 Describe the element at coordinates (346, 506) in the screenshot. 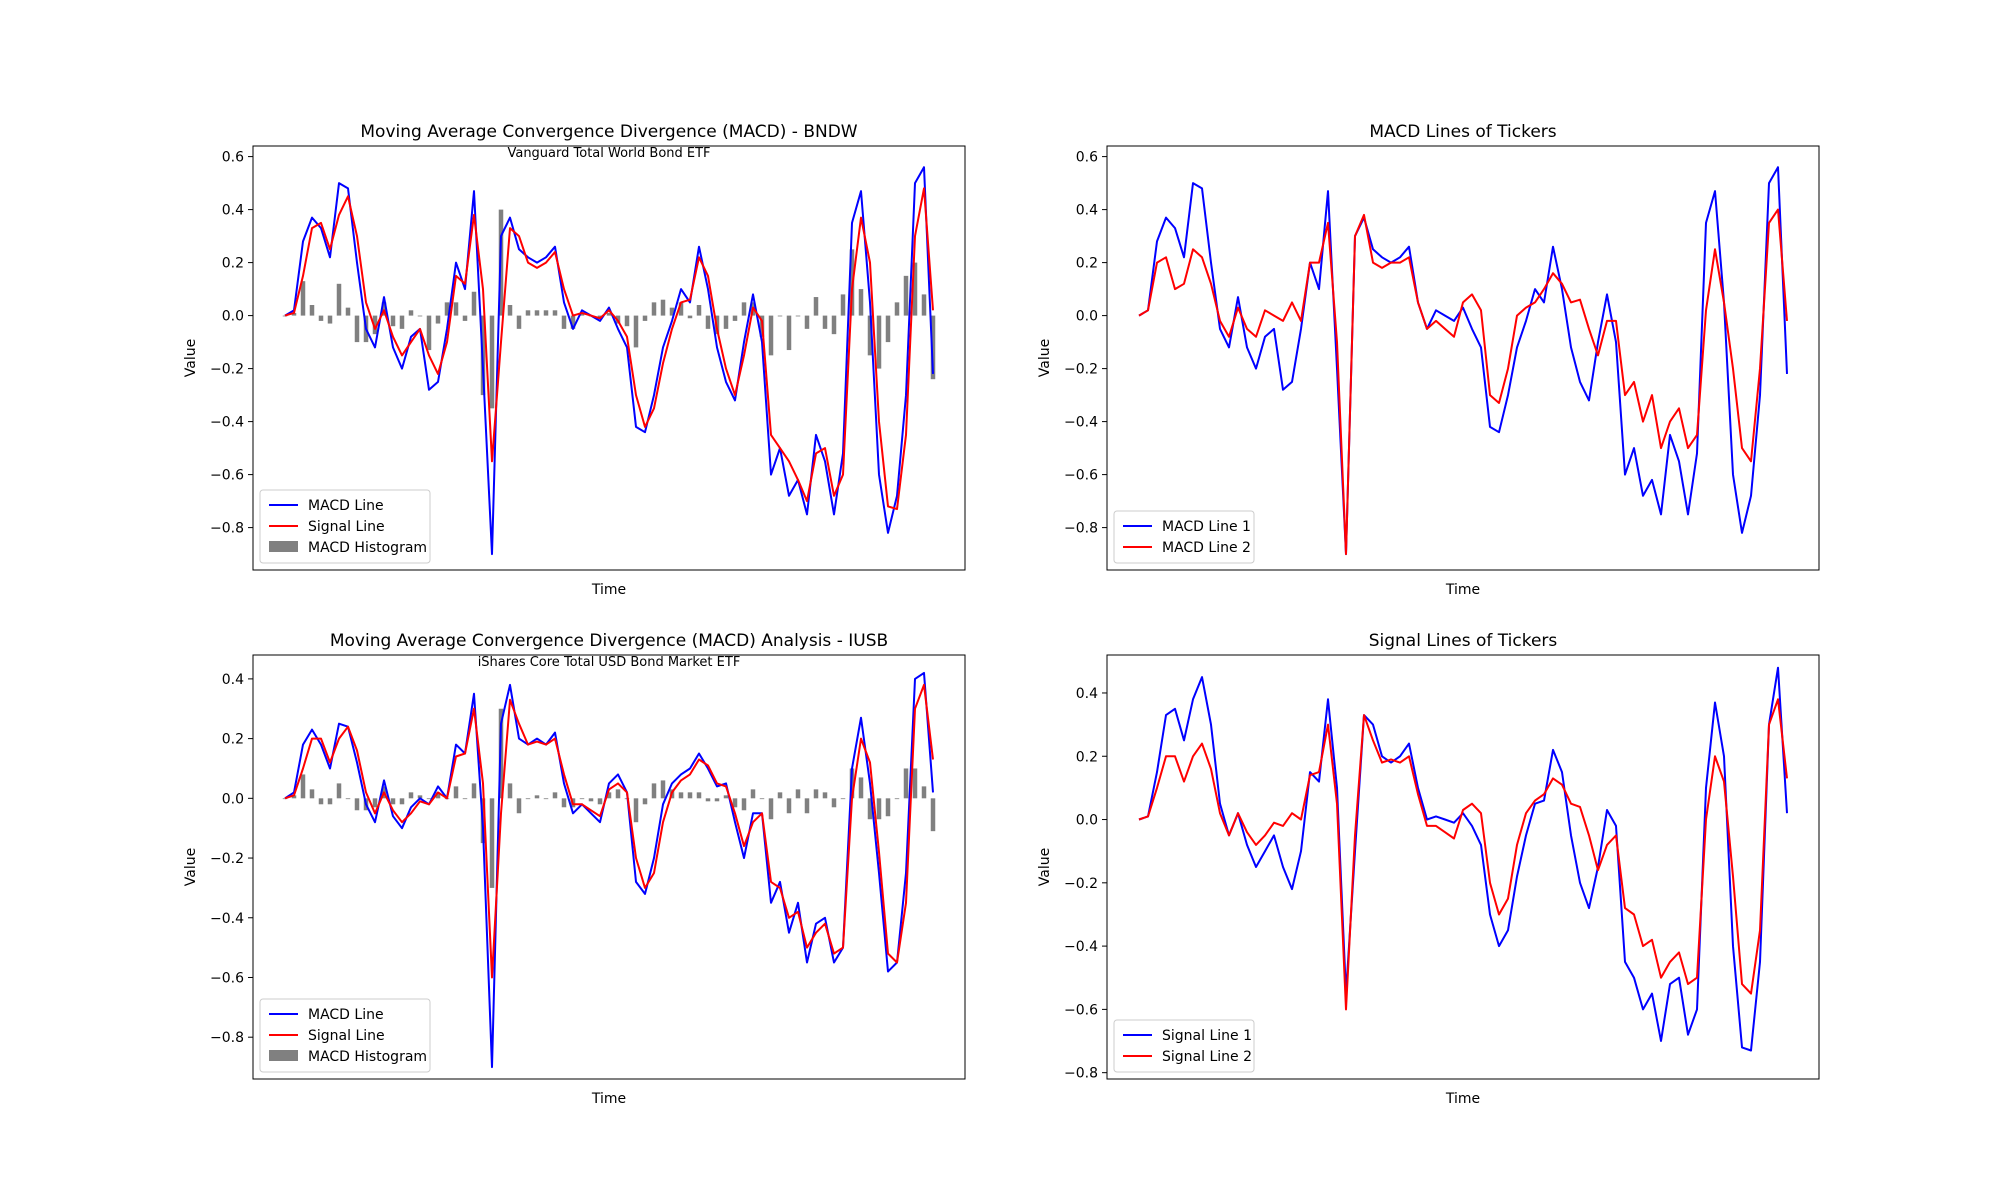

I see `legend-label: MACD Line` at that location.